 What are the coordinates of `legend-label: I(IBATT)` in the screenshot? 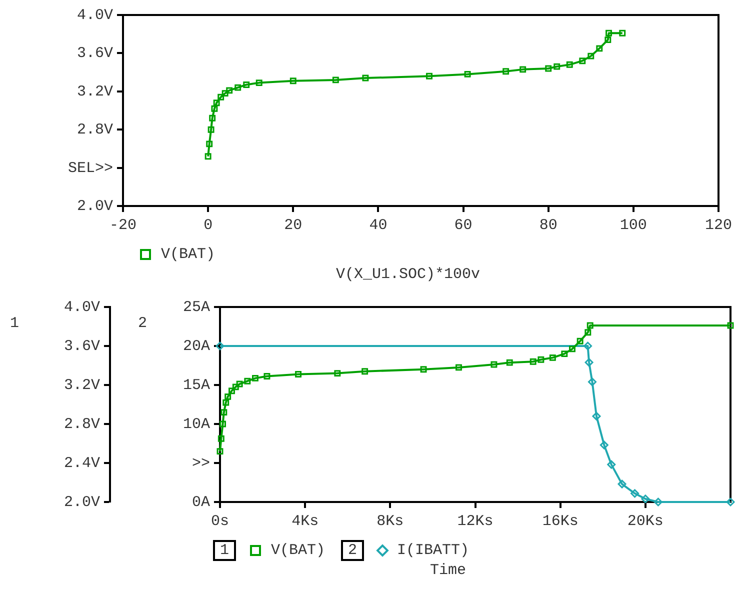 It's located at (433, 550).